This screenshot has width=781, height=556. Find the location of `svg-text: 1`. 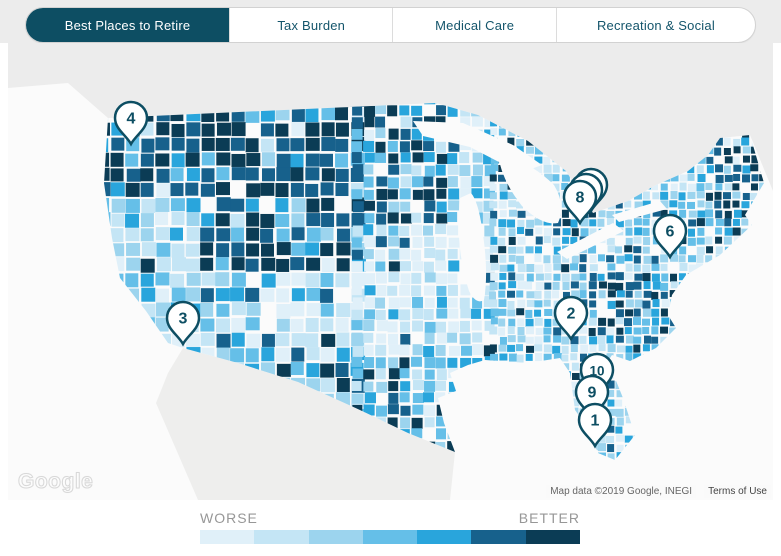

svg-text: 1 is located at coordinates (594, 421).